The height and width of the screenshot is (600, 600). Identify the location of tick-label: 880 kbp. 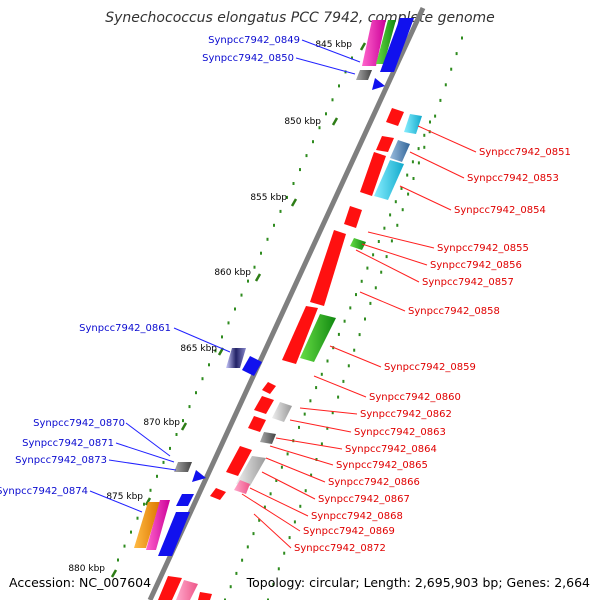
(86, 569).